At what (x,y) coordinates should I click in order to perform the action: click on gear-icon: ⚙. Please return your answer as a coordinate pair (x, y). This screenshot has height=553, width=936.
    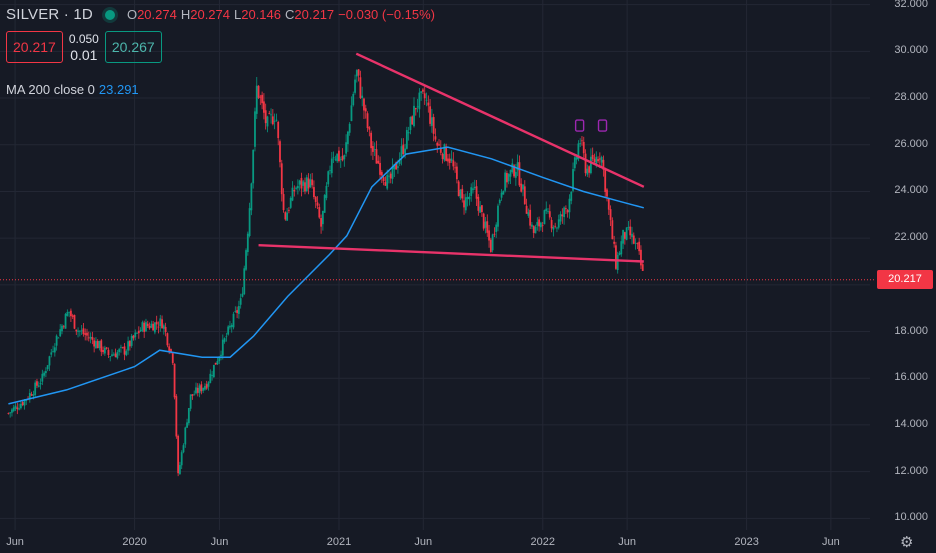
    Looking at the image, I should click on (907, 542).